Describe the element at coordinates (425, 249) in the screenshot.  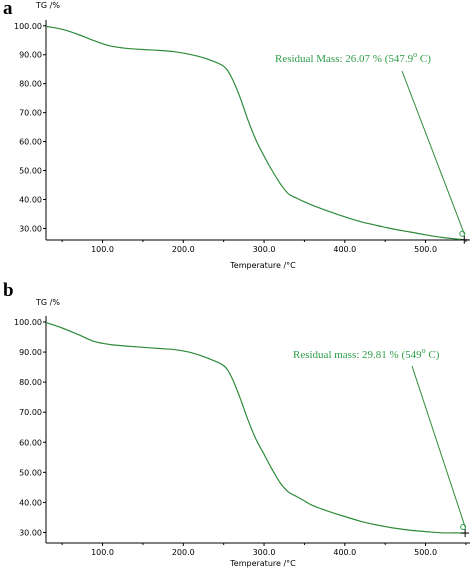
I see `x-tick-label-a: 500.0` at that location.